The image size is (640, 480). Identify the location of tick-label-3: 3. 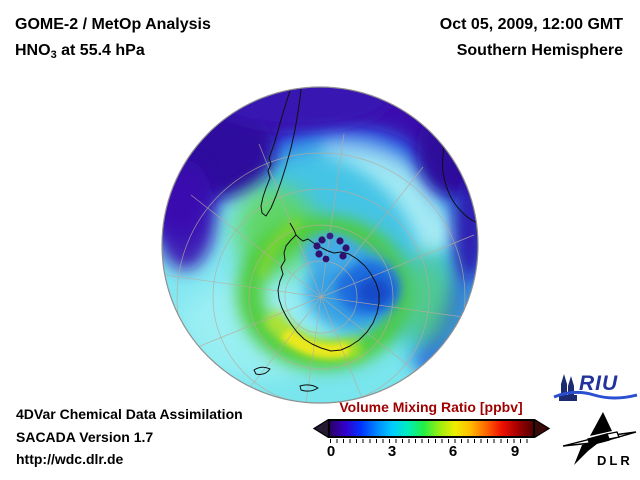
(392, 451).